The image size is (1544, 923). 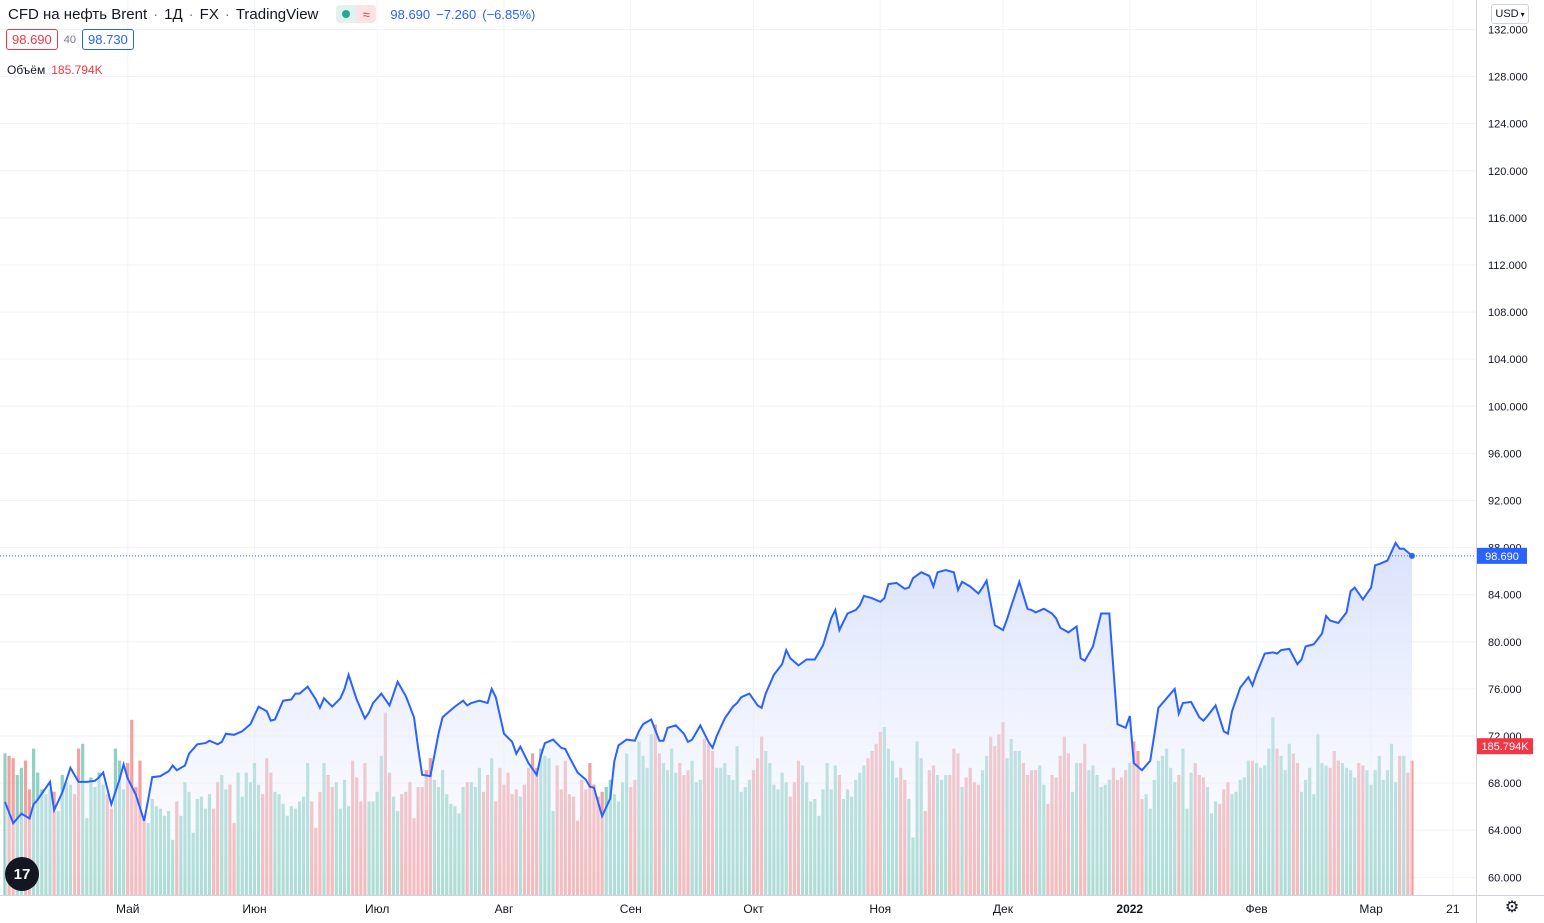 I want to click on price-tick-label: 64.000, so click(x=1505, y=831).